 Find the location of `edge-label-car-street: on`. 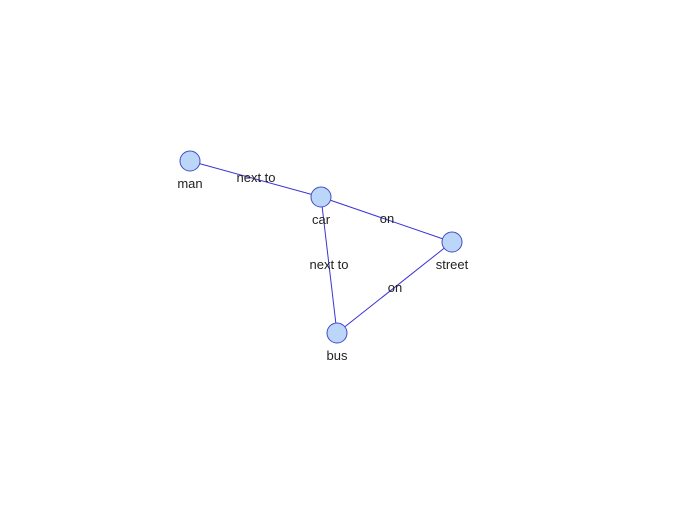

edge-label-car-street: on is located at coordinates (387, 218).